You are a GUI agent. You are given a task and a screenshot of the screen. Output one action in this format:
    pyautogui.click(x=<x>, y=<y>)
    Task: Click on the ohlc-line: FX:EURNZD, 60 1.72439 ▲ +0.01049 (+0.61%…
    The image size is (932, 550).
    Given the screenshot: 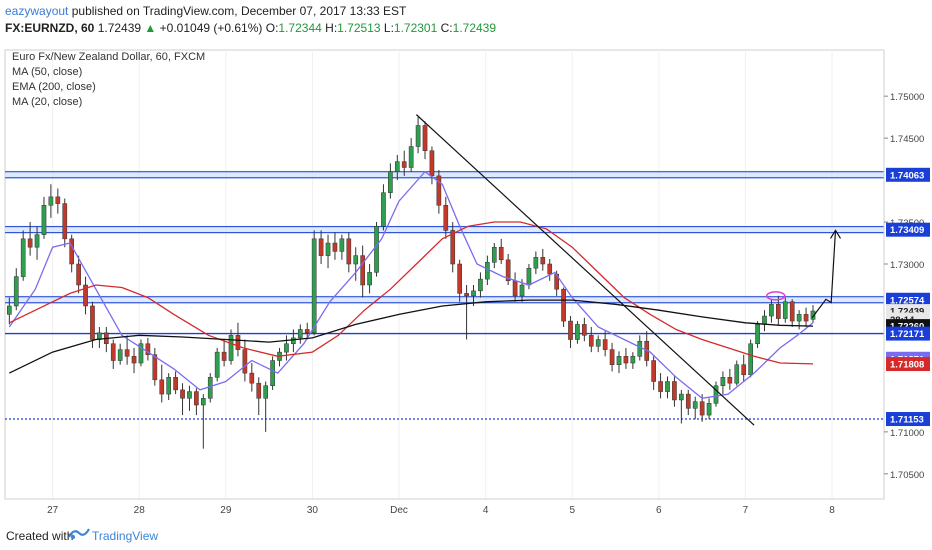 What is the action you would take?
    pyautogui.click(x=250, y=28)
    